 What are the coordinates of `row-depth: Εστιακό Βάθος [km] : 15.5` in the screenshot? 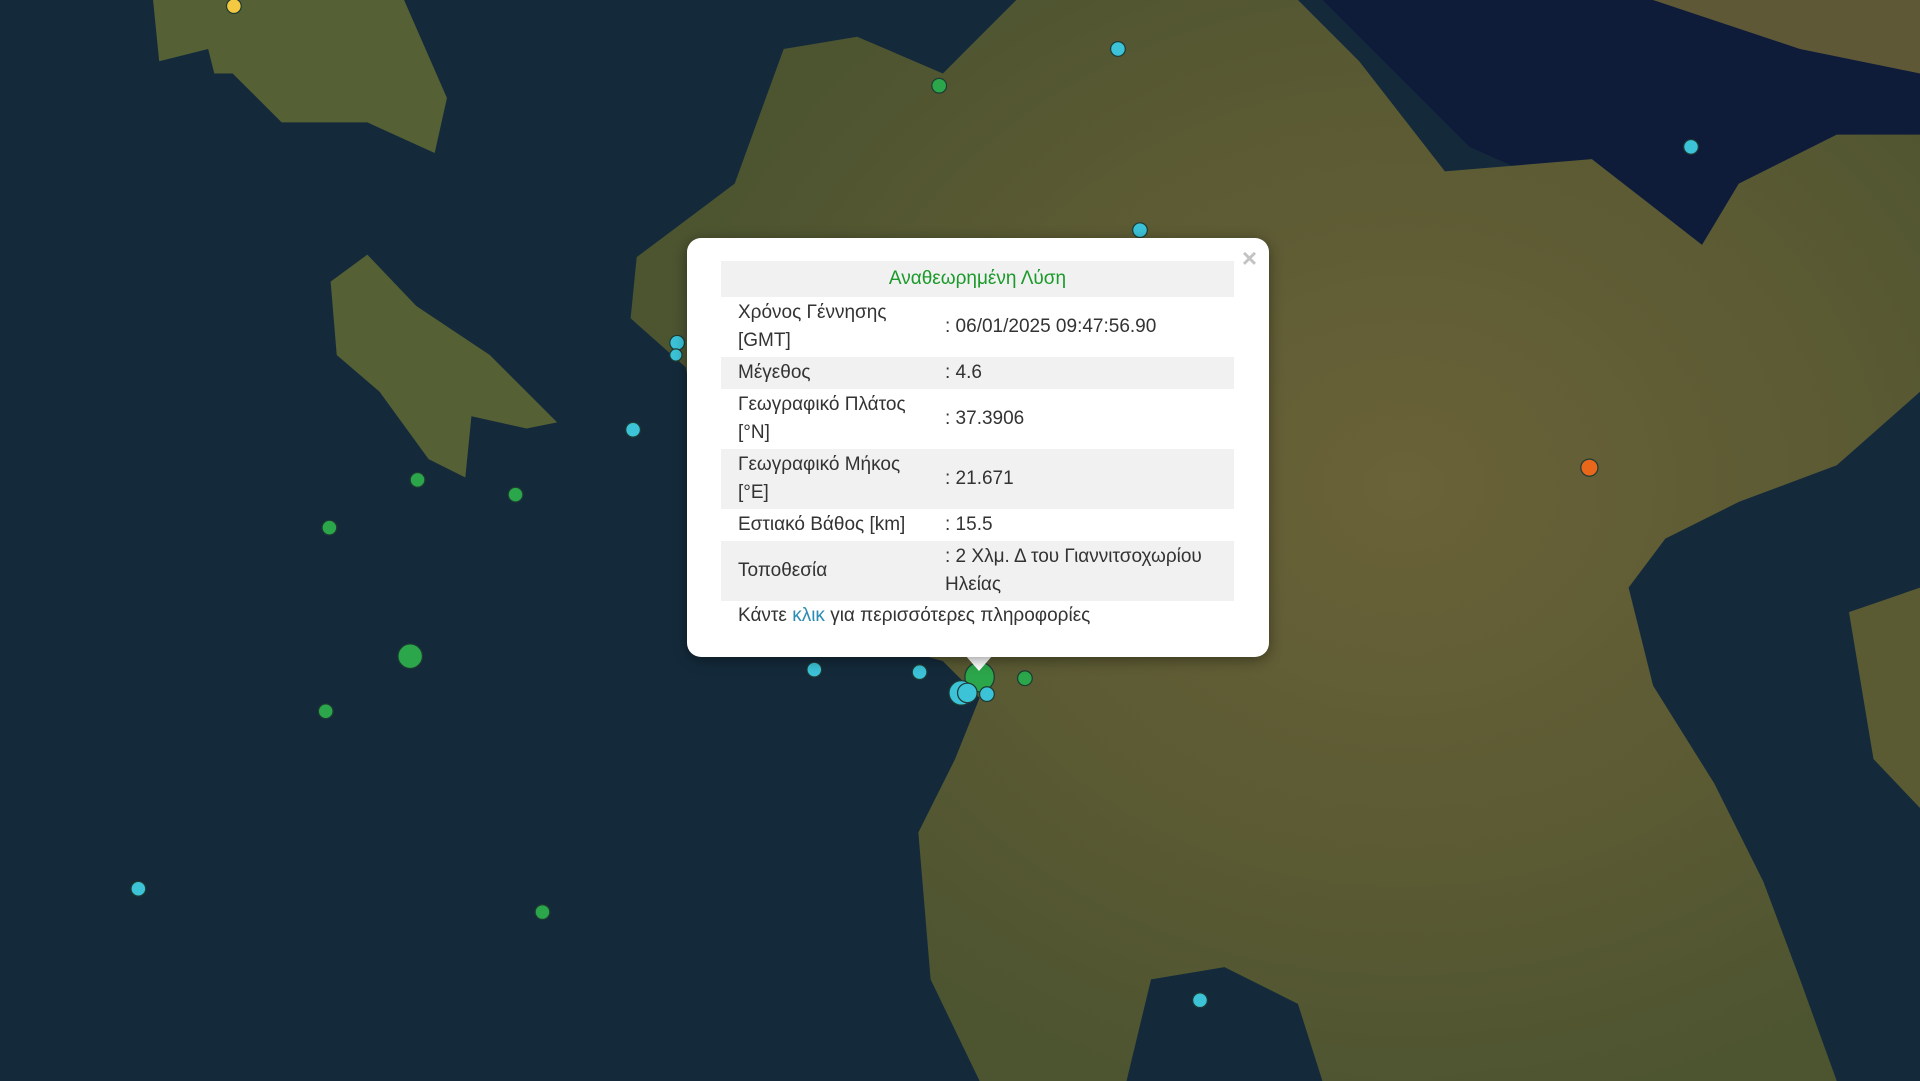 It's located at (977, 525).